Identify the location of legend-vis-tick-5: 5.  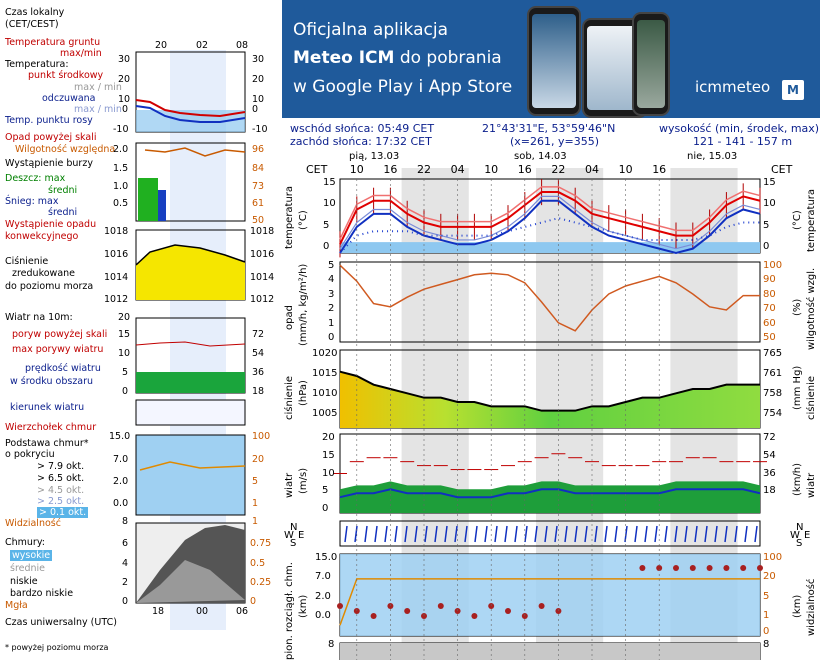
(255, 481).